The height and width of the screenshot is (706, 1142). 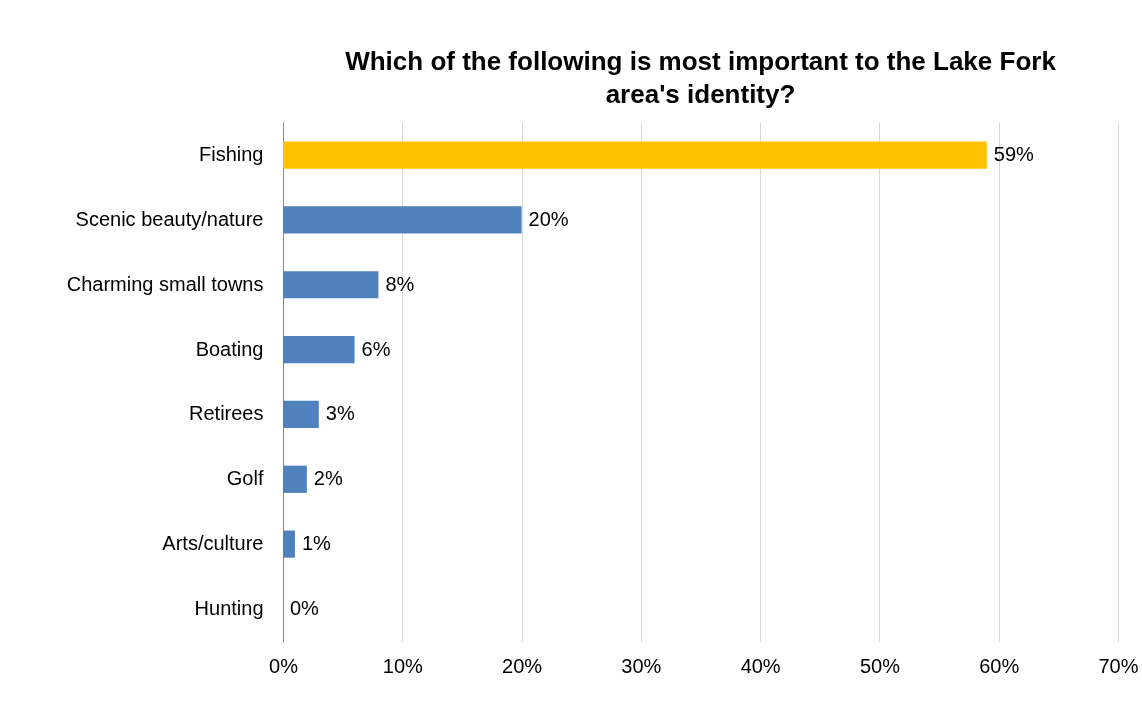 I want to click on data-label: 3%, so click(x=340, y=413).